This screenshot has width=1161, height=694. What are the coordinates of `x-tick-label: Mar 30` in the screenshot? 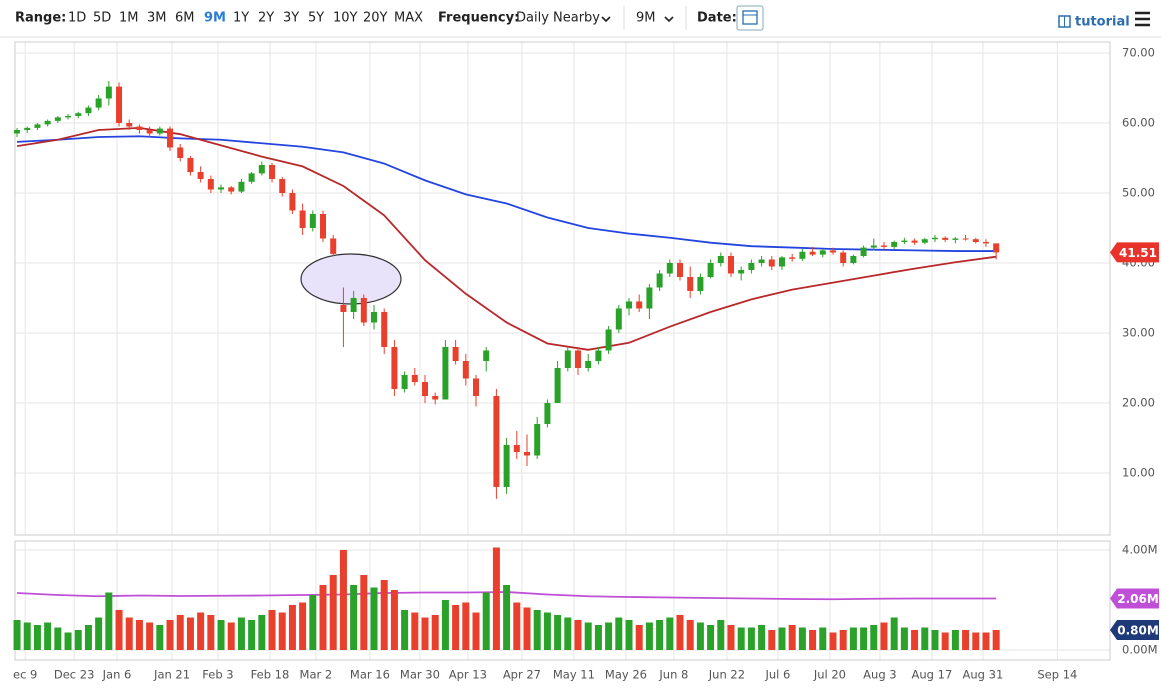 It's located at (420, 675).